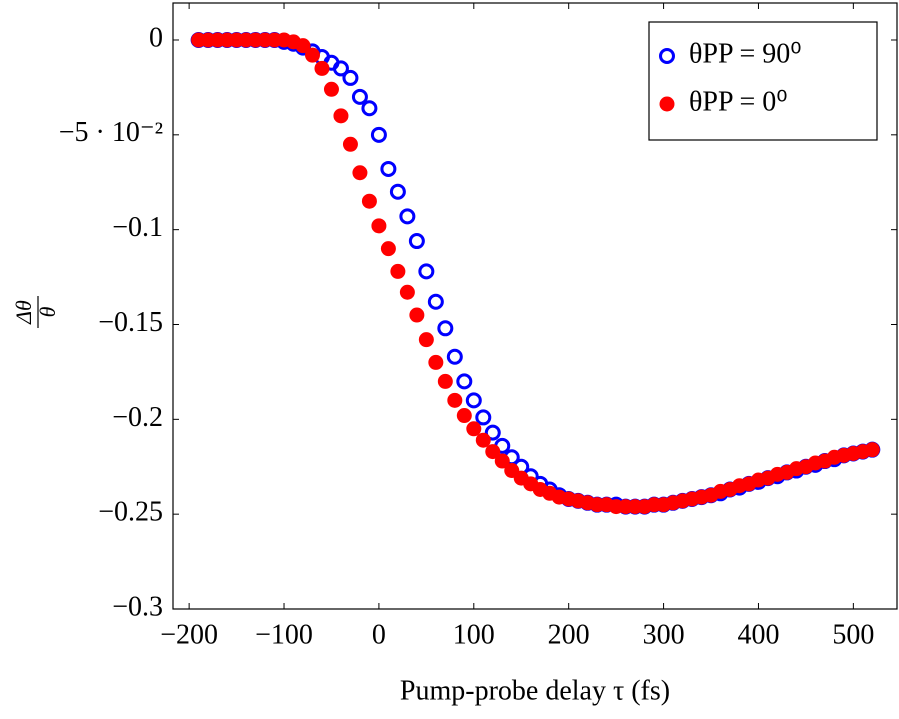  I want to click on x-tick-label: 500, so click(853, 634).